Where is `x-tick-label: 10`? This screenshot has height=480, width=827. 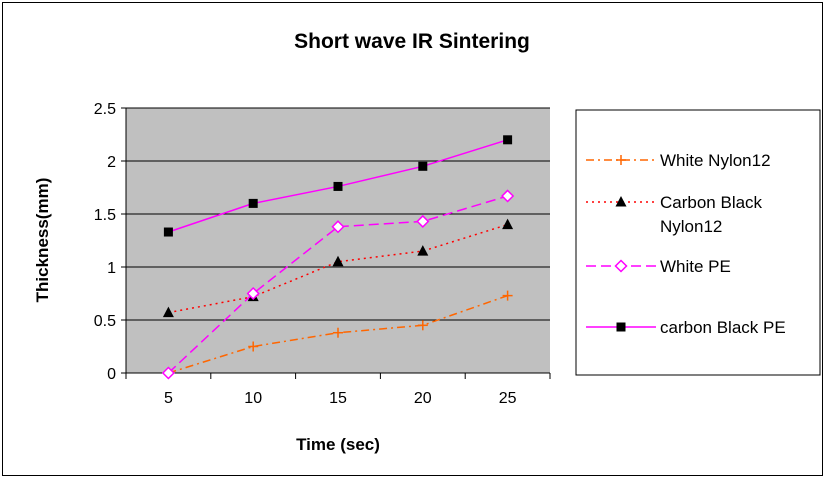 x-tick-label: 10 is located at coordinates (253, 398).